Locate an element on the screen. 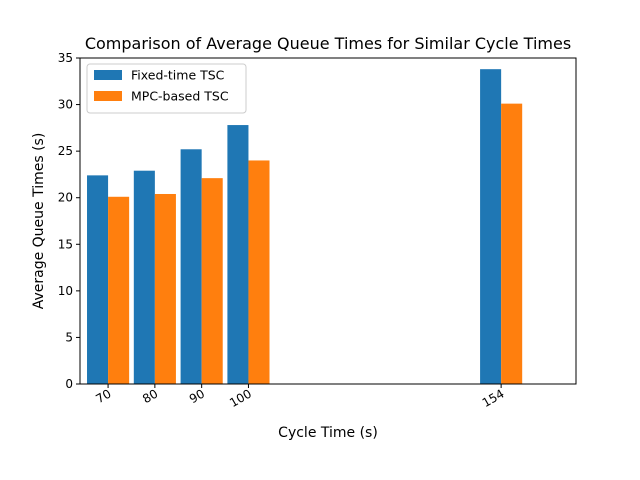 The height and width of the screenshot is (480, 640). legend-label-fixed: Fixed-time TSC is located at coordinates (178, 75).